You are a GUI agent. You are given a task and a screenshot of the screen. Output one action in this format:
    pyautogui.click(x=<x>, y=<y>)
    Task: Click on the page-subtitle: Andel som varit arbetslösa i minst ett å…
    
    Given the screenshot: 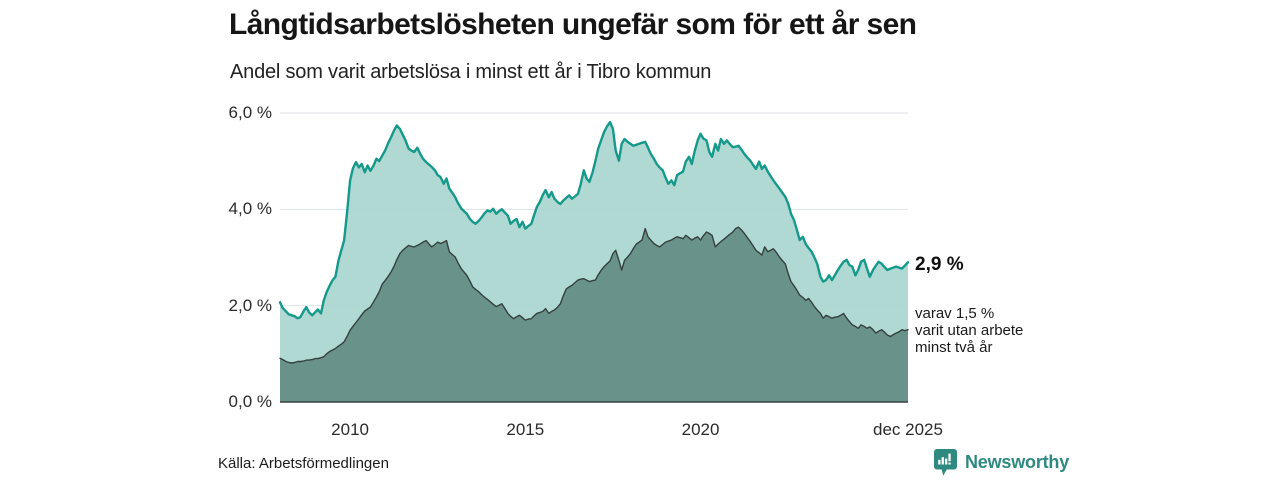 What is the action you would take?
    pyautogui.click(x=471, y=72)
    